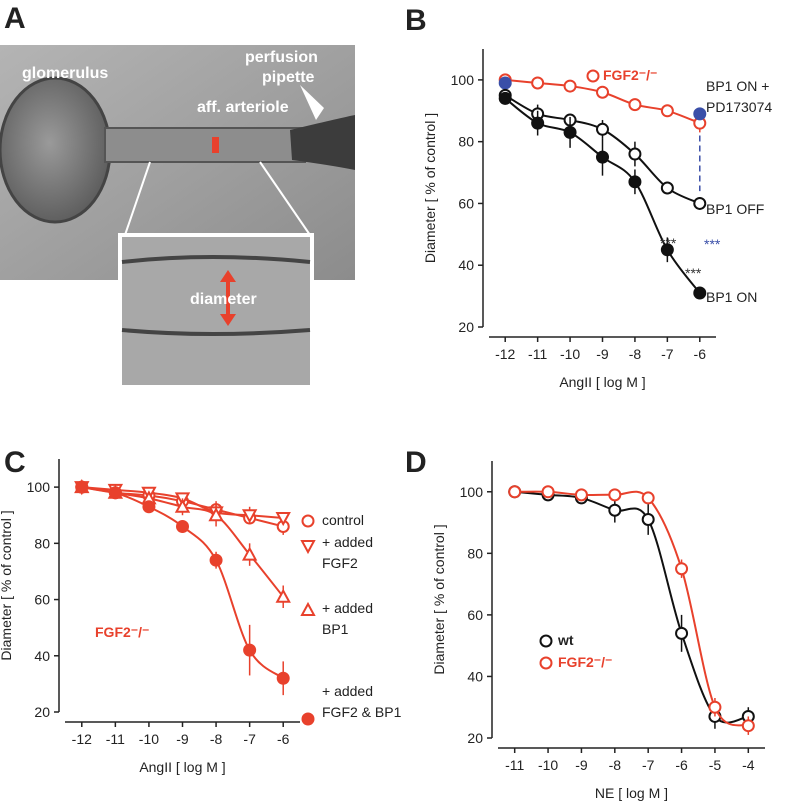  What do you see at coordinates (243, 107) in the screenshot?
I see `image-label: aff. arteriole` at bounding box center [243, 107].